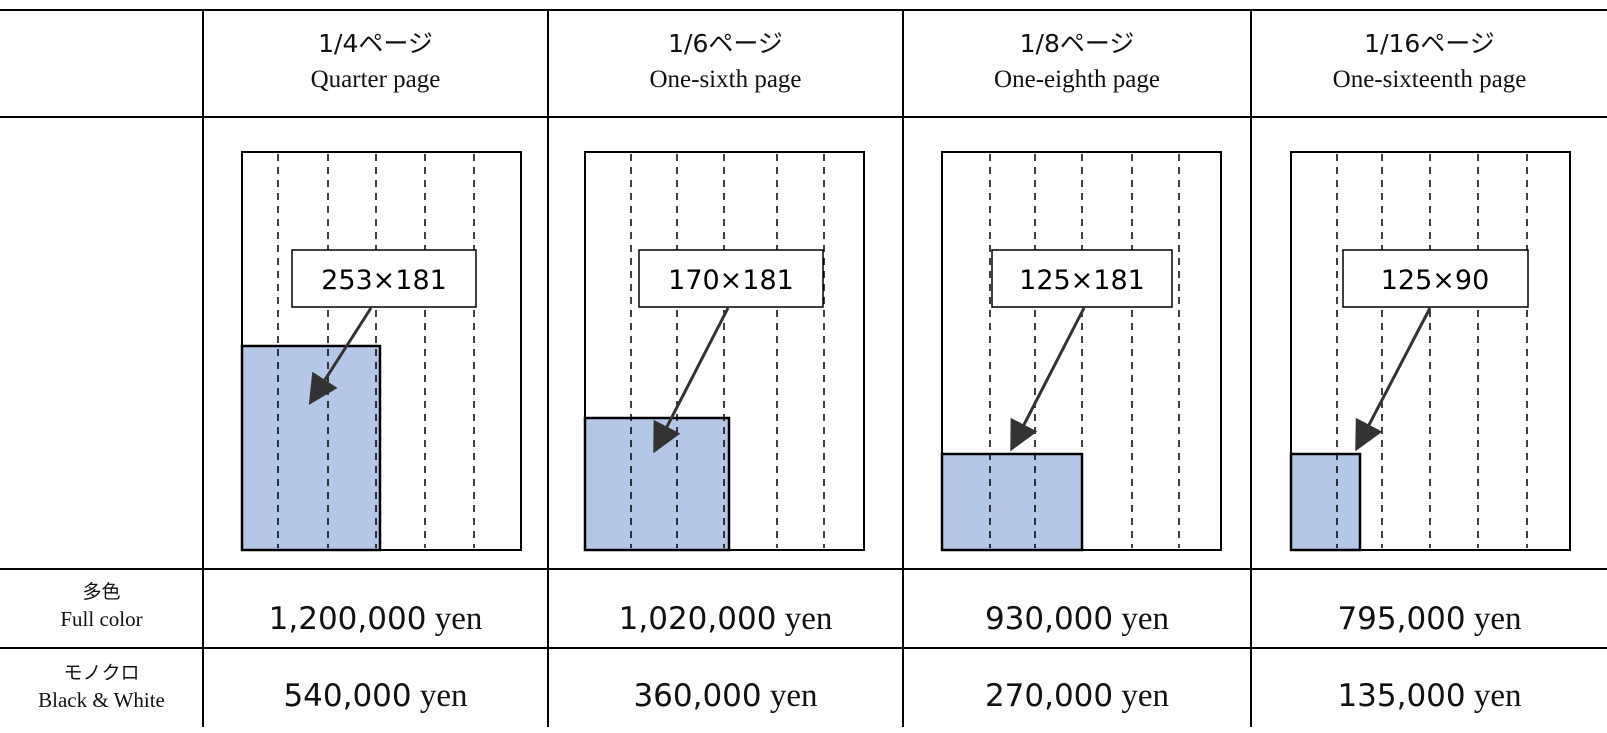 The image size is (1607, 733). Describe the element at coordinates (1082, 280) in the screenshot. I see `ad-size-label: 125×181` at that location.